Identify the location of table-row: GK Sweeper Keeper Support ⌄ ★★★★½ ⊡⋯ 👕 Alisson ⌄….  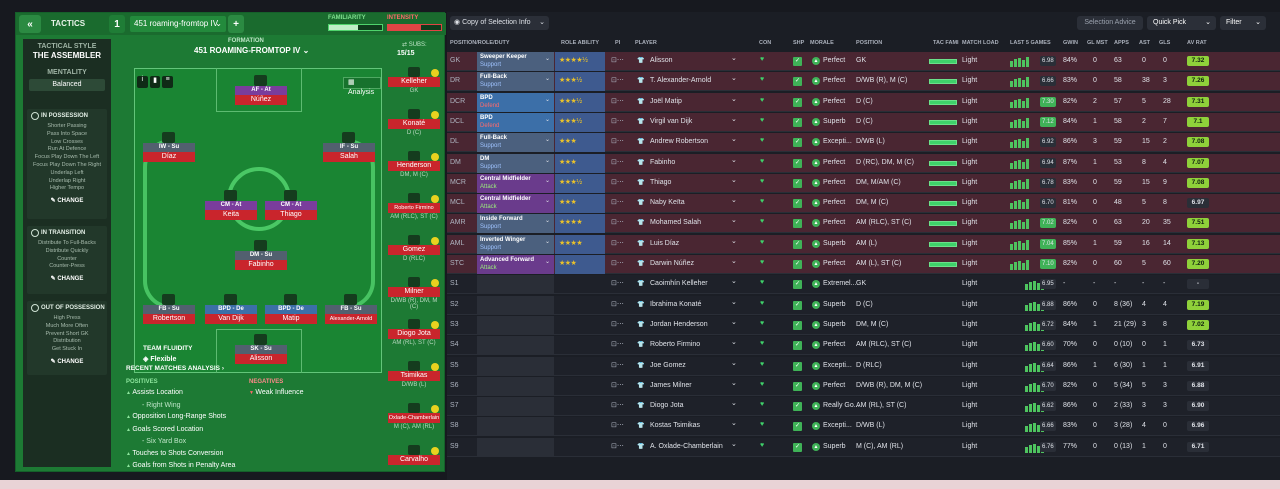
(863, 61).